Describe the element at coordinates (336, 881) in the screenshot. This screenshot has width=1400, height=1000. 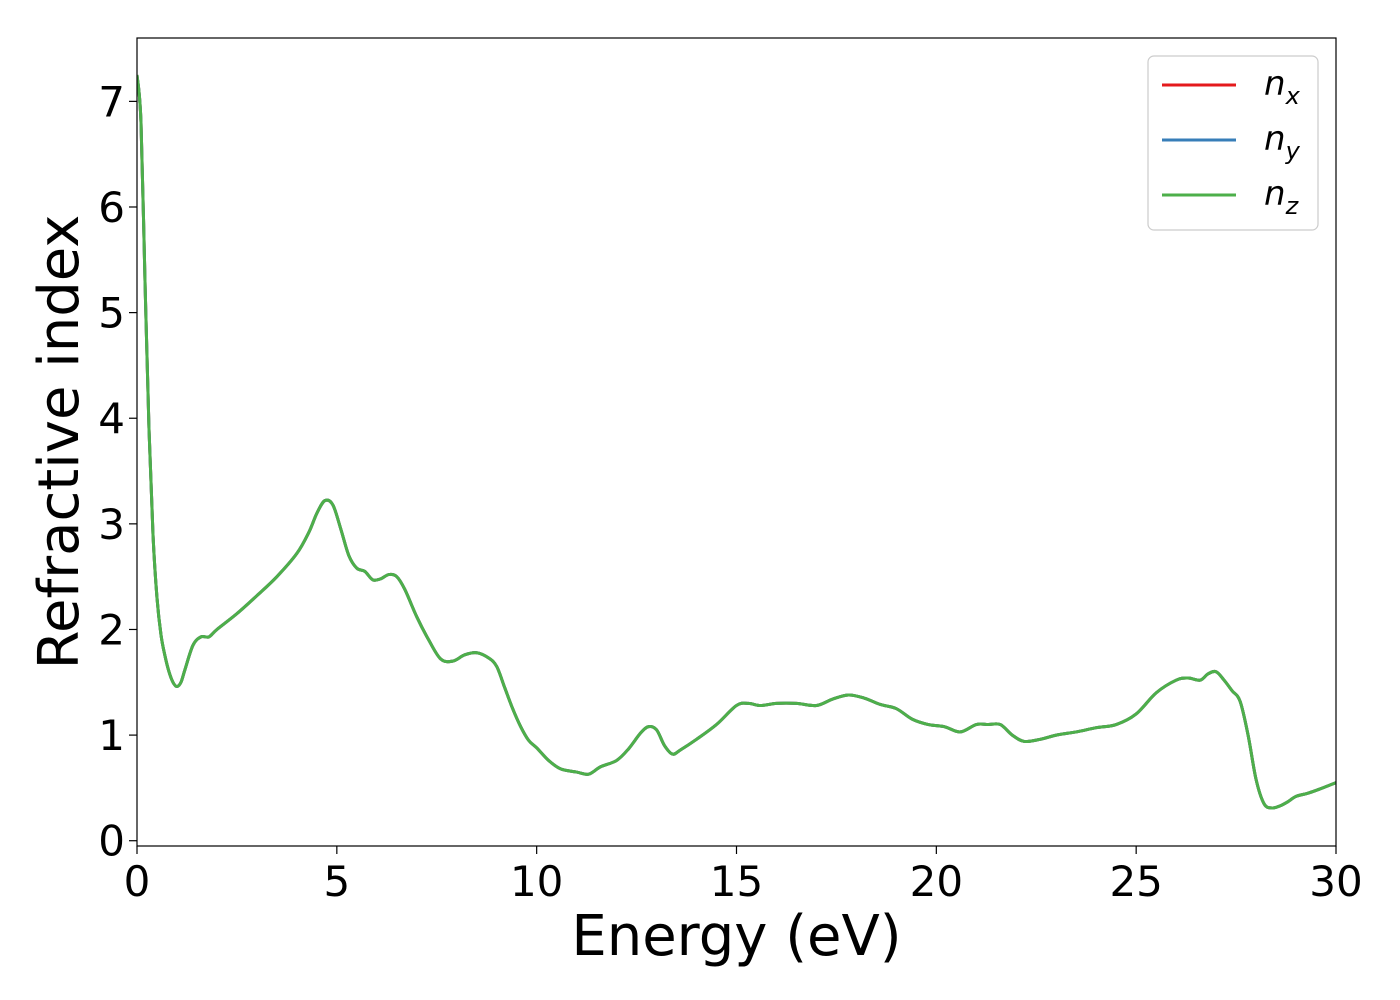
I see `x-tick-label: 5` at that location.